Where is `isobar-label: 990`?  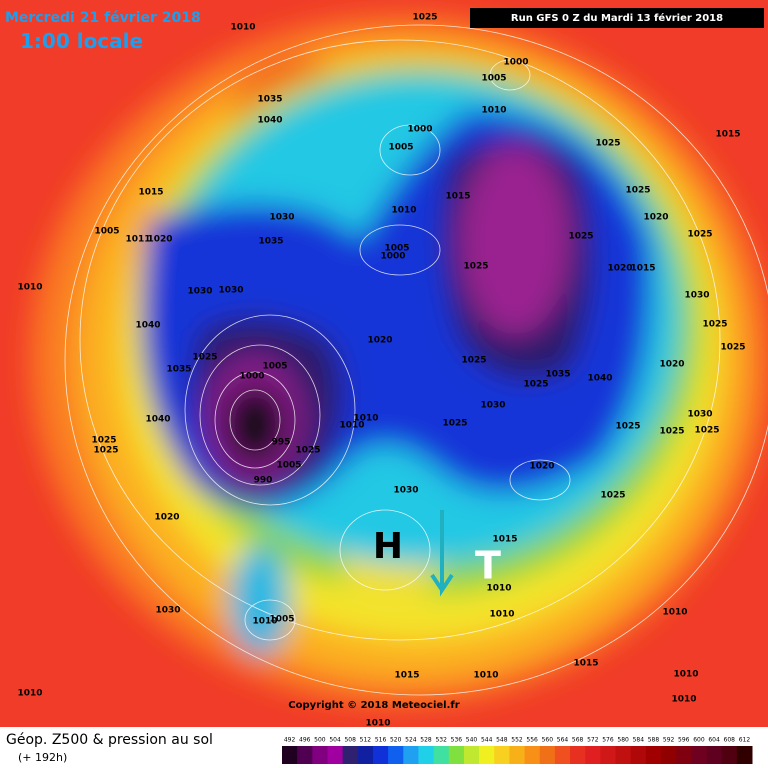 isobar-label: 990 is located at coordinates (263, 481).